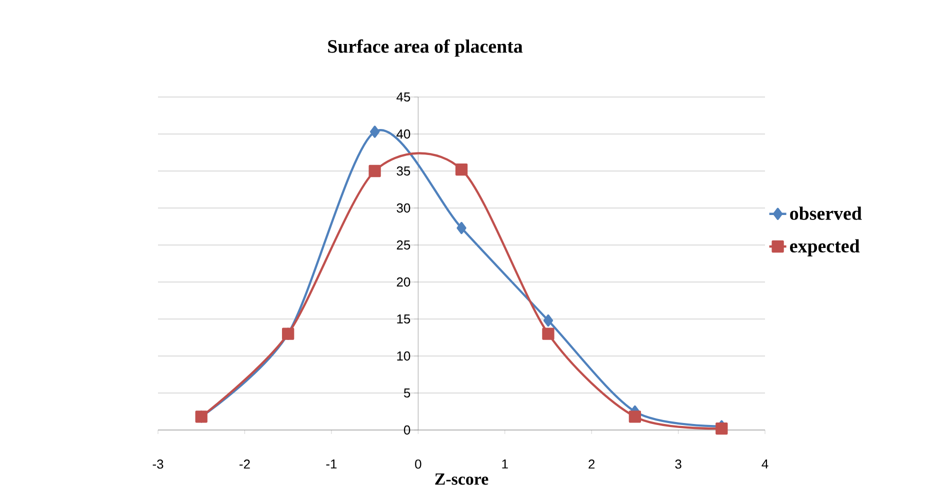 The height and width of the screenshot is (503, 925). Describe the element at coordinates (425, 48) in the screenshot. I see `chart-title: Surface area of placenta` at that location.